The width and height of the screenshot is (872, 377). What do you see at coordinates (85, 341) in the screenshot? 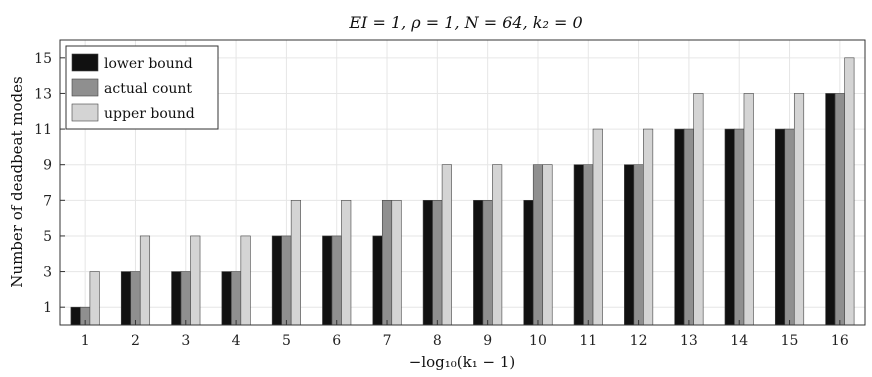
I see `x-tick-label: 1` at bounding box center [85, 341].